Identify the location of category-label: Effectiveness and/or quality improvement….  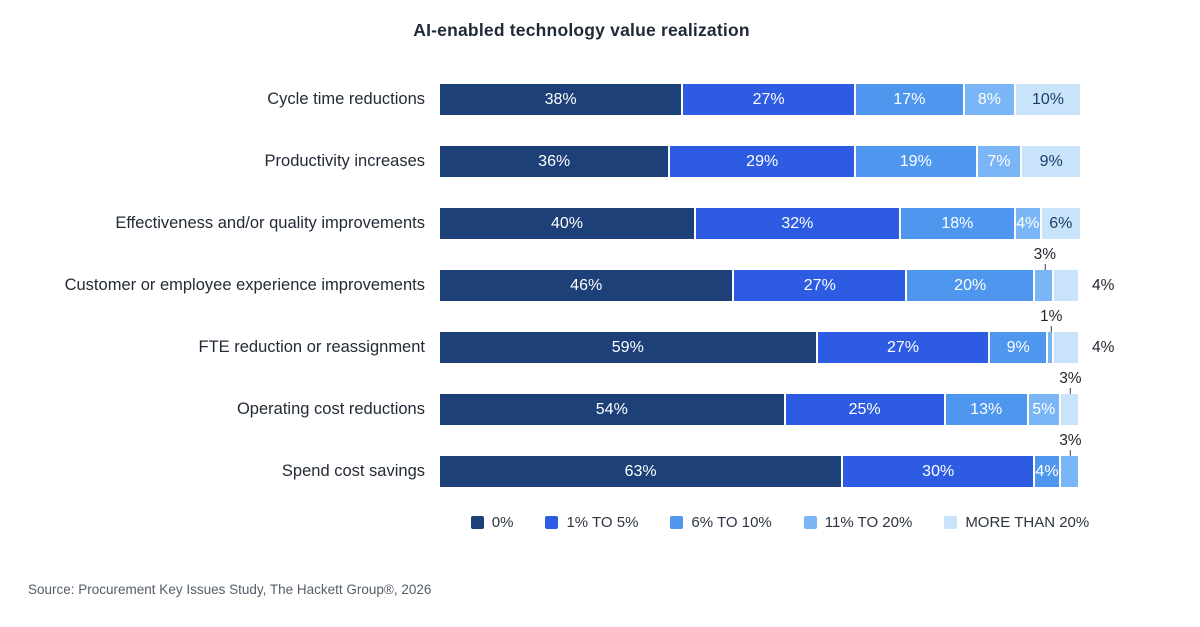
(270, 223).